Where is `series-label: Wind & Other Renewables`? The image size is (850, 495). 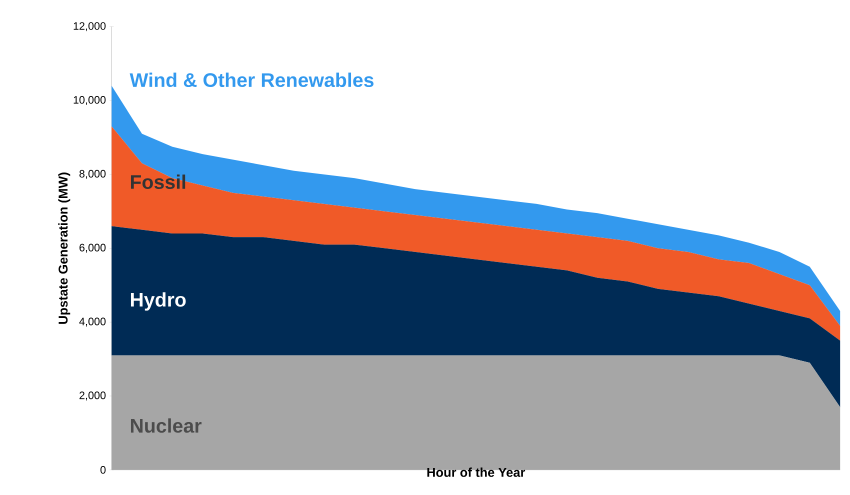 series-label: Wind & Other Renewables is located at coordinates (252, 80).